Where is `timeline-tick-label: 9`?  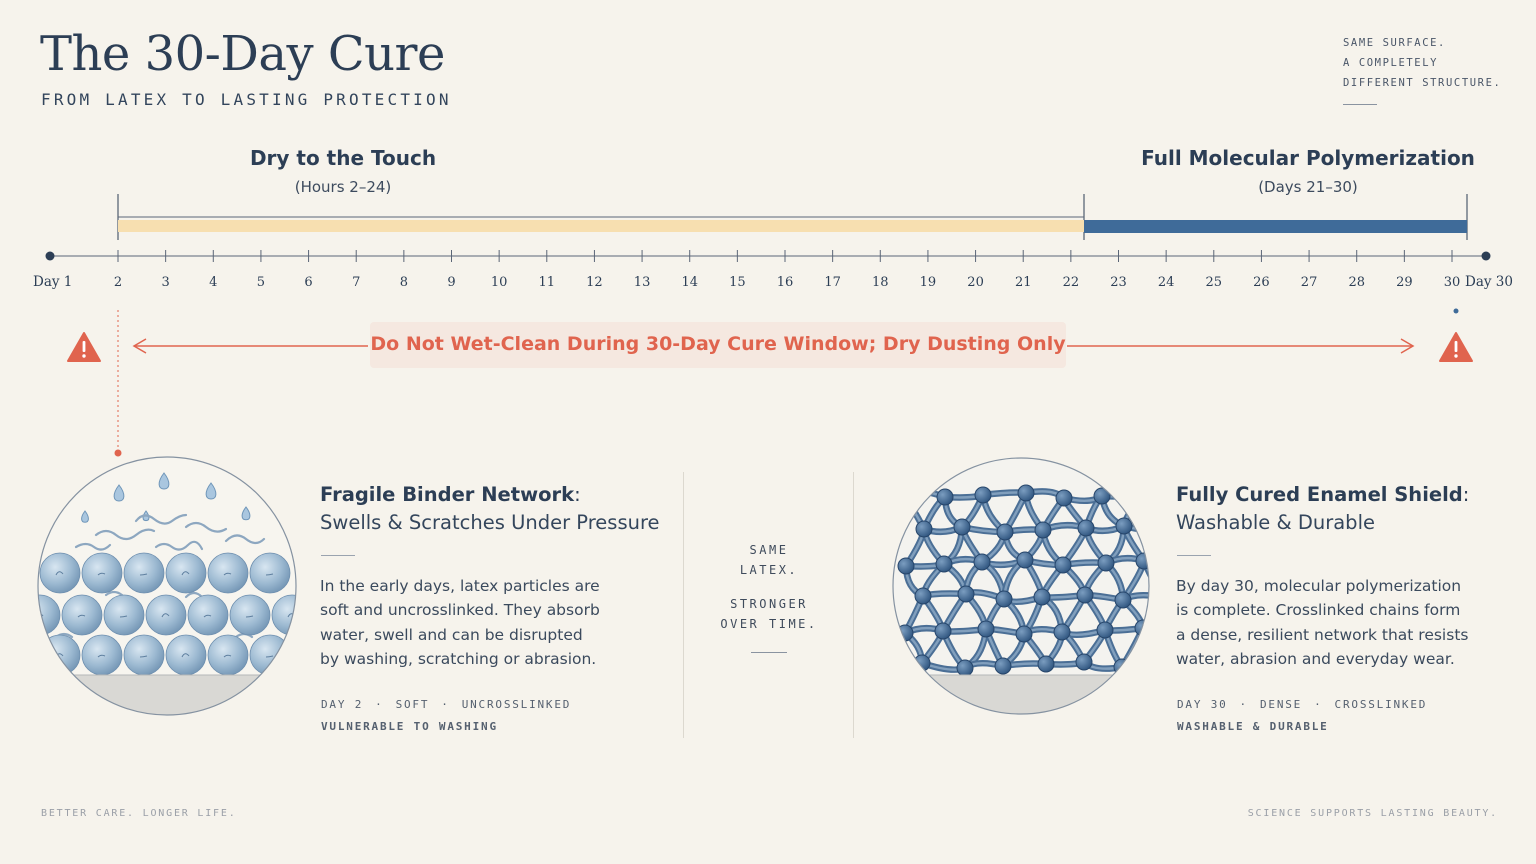
timeline-tick-label: 9 is located at coordinates (451, 282).